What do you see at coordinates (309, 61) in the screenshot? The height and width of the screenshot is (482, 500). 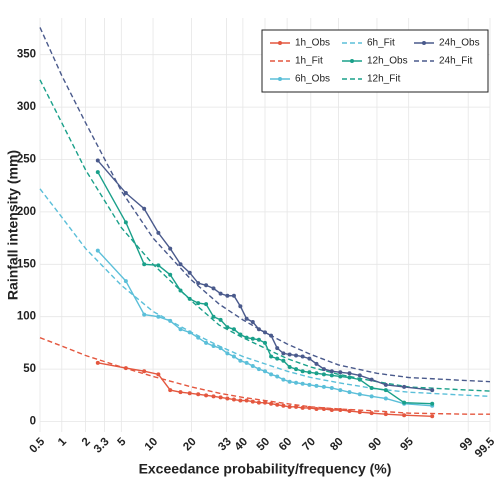 I see `legend-label: 1h_Fit` at bounding box center [309, 61].